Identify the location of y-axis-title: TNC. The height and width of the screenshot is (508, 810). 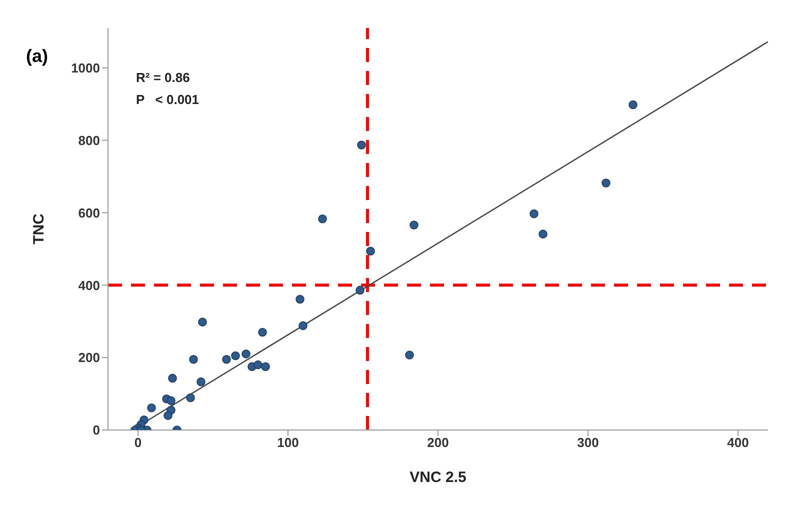
(39, 228).